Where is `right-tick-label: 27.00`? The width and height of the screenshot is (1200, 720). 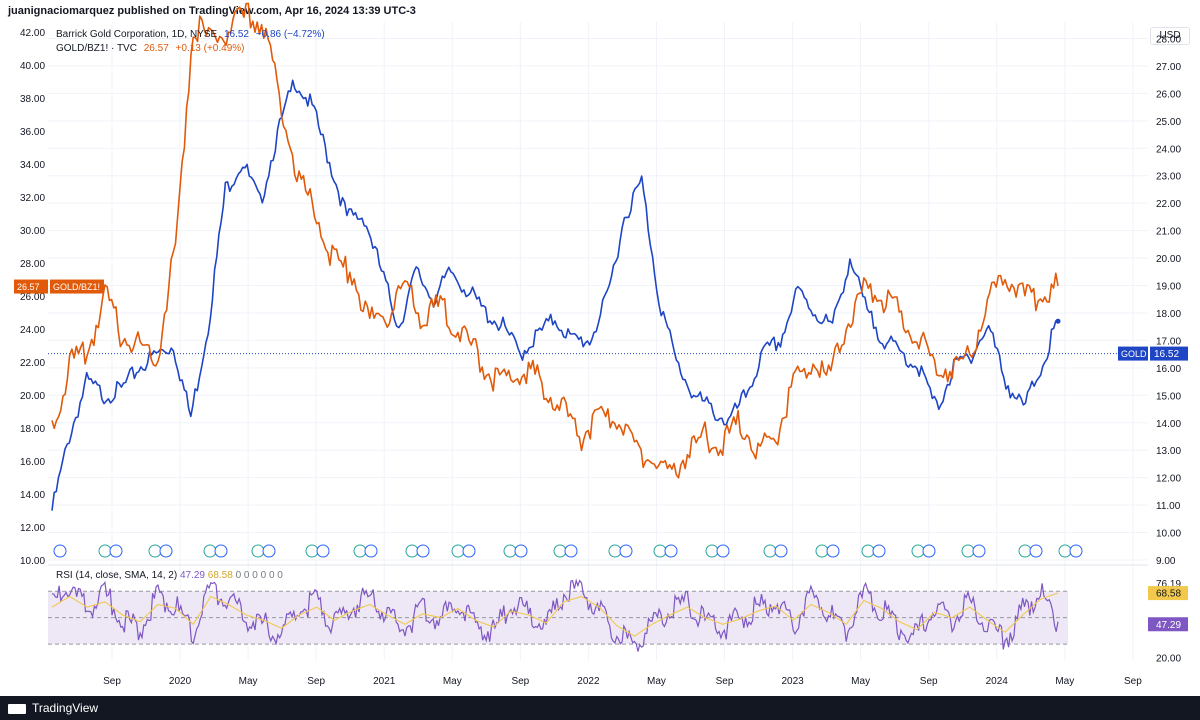
right-tick-label: 27.00 is located at coordinates (1168, 67).